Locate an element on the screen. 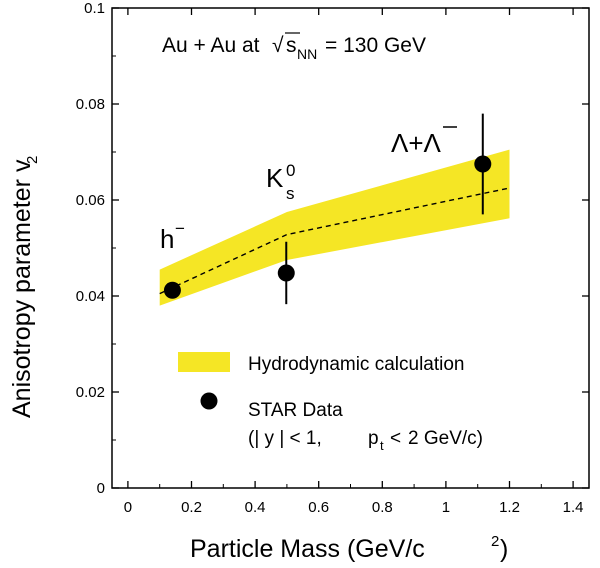 The width and height of the screenshot is (600, 568). y-axis-title: Anisotropy parameter v is located at coordinates (22, 288).